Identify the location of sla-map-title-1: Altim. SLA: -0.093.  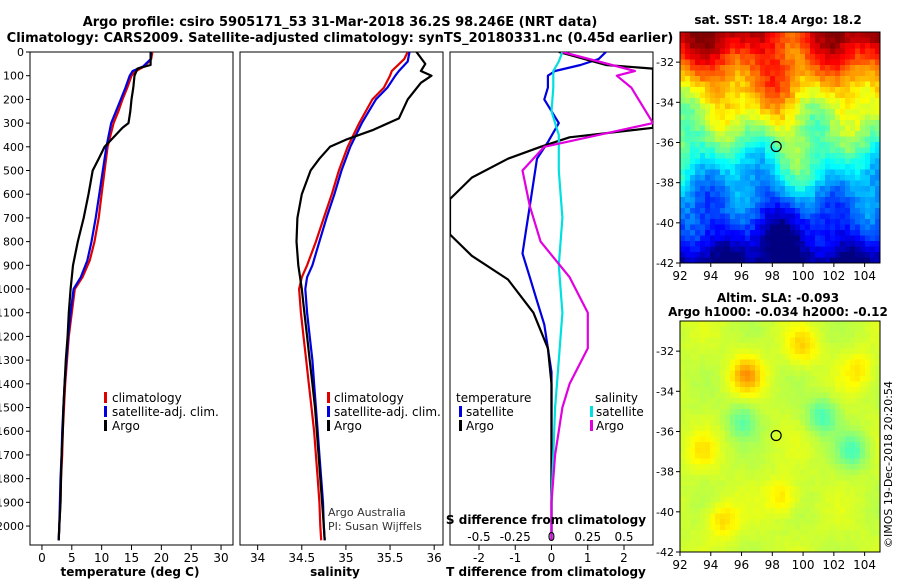
(778, 298).